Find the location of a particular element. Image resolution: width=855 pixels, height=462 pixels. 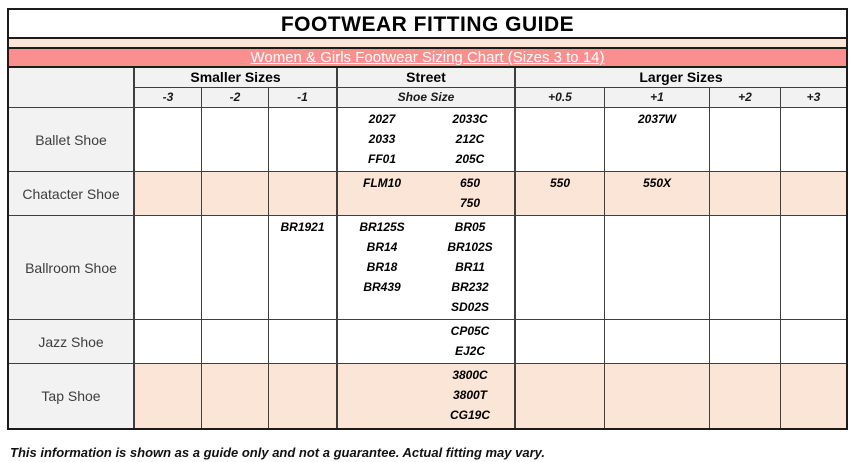

shoe-code: BR439 is located at coordinates (382, 287).